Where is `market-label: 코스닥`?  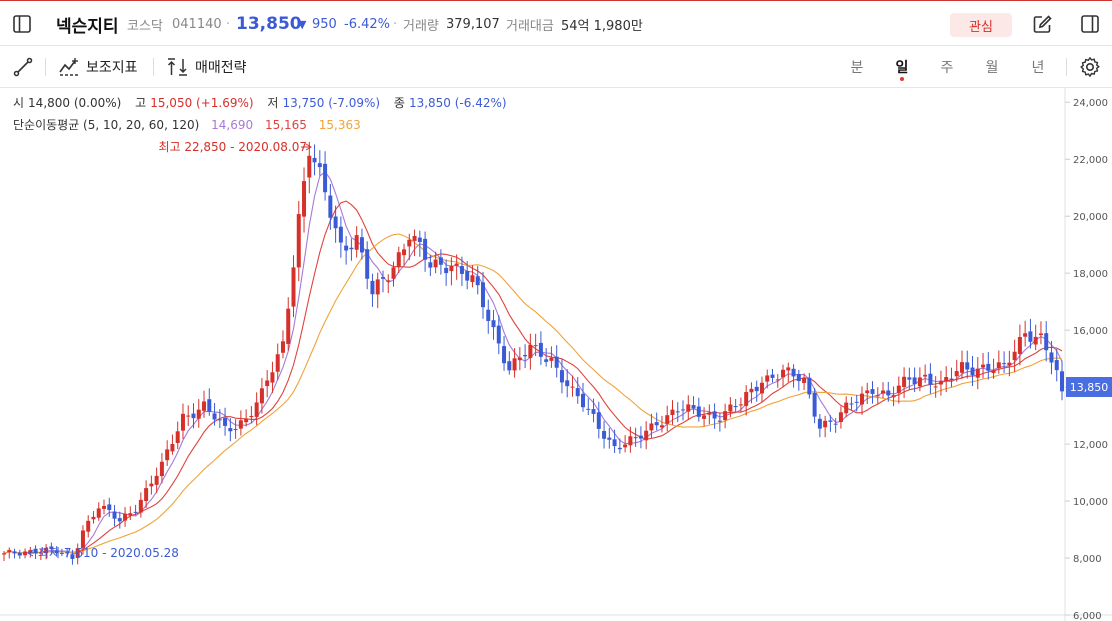 market-label: 코스닥 is located at coordinates (145, 26).